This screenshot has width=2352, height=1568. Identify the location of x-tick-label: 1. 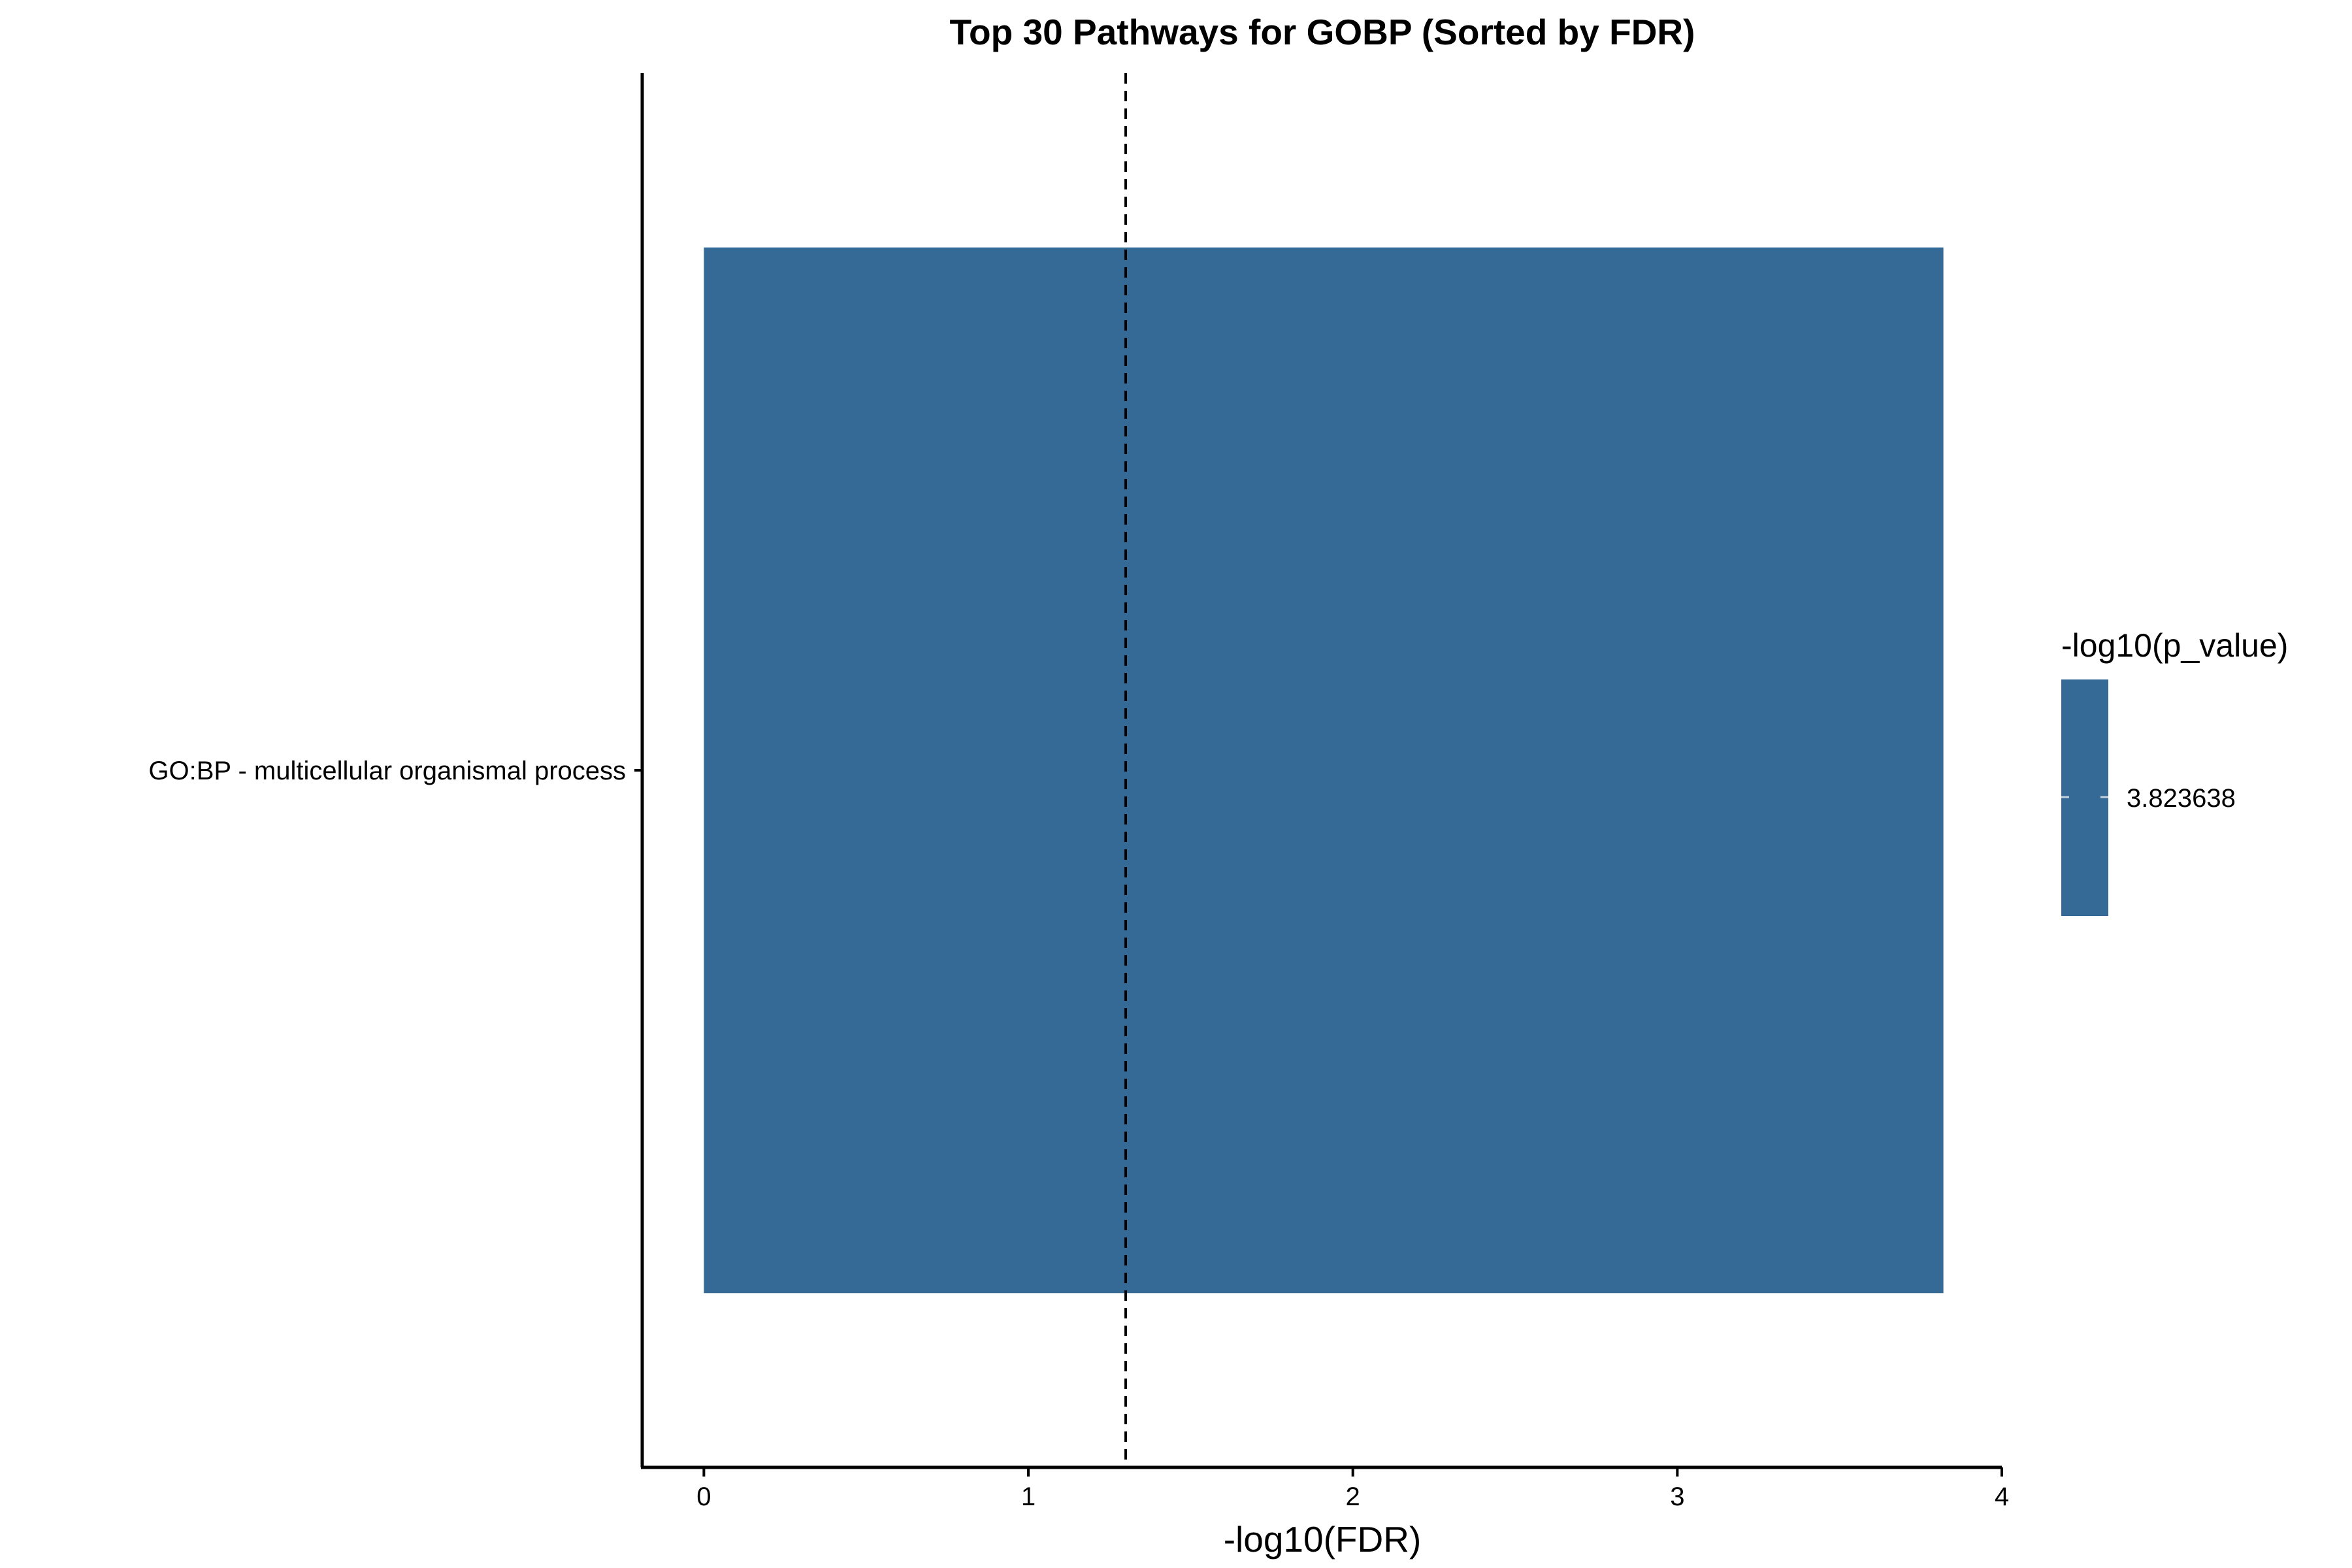
(1028, 1496).